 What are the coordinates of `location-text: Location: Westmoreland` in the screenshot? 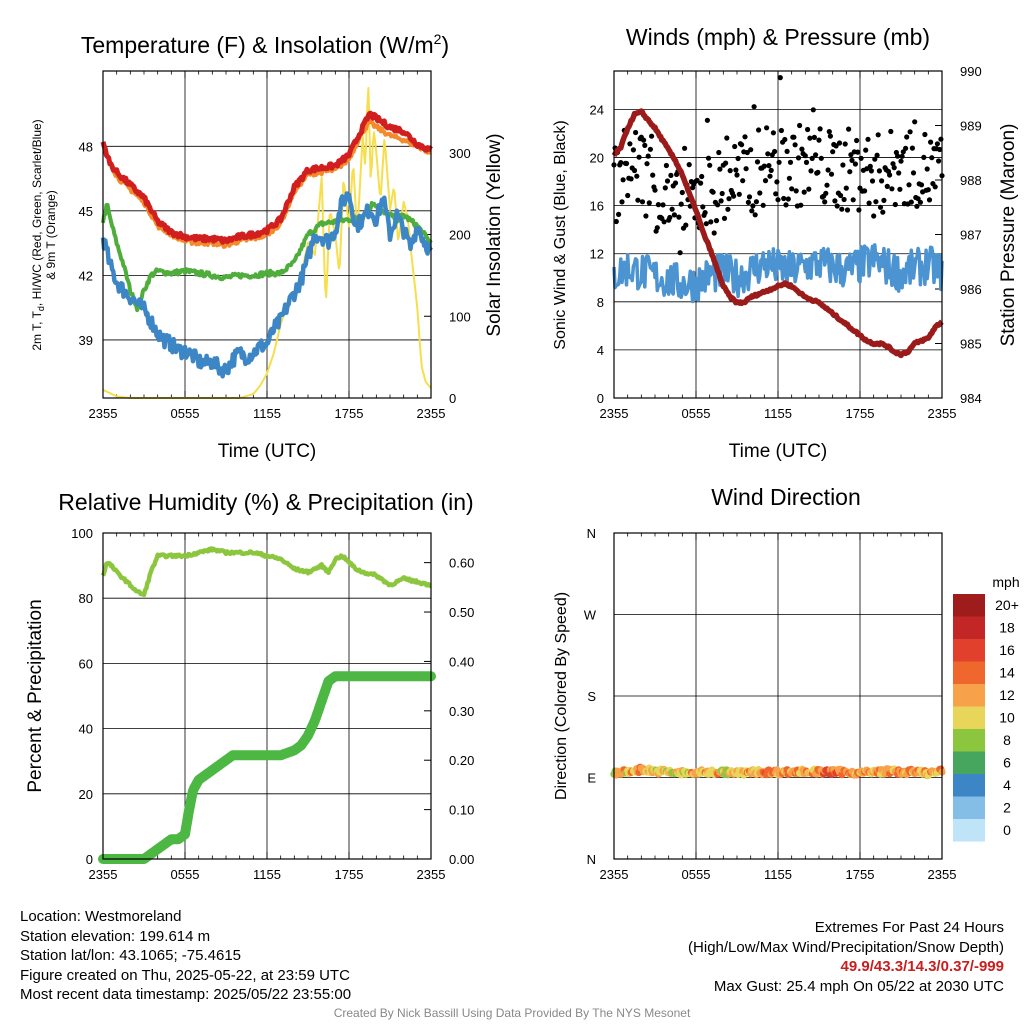 It's located at (101, 916).